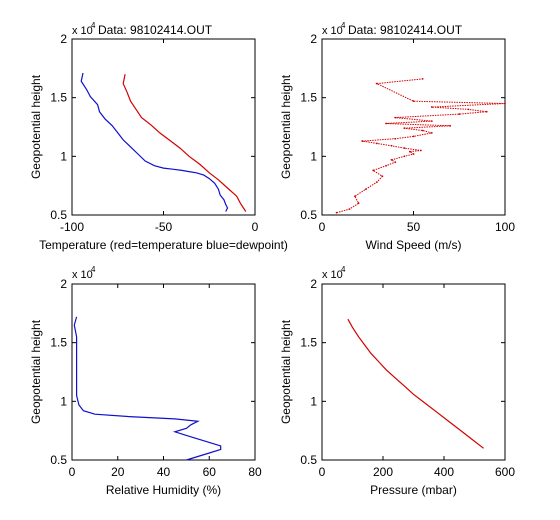 This screenshot has height=520, width=560. Describe the element at coordinates (313, 401) in the screenshot. I see `pressure-y-tick-label: 1` at that location.